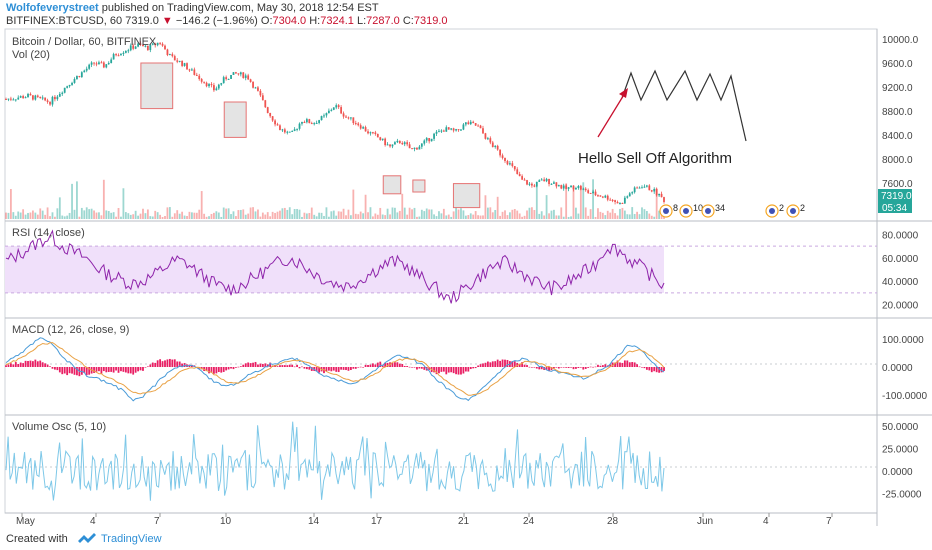 This screenshot has height=550, width=932. What do you see at coordinates (732, 210) in the screenshot?
I see `event-markers: 8 10 34 2 2` at bounding box center [732, 210].